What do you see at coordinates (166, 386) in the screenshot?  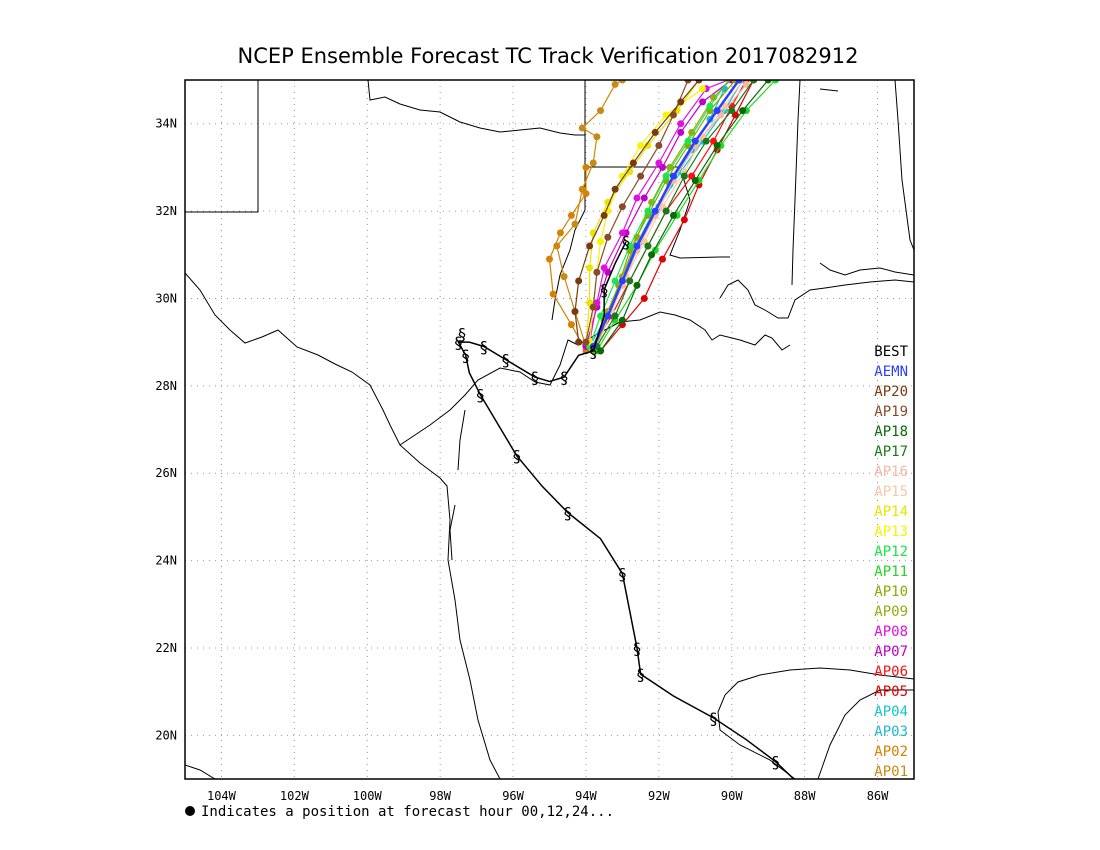 I see `lat-tick-label: 28N` at bounding box center [166, 386].